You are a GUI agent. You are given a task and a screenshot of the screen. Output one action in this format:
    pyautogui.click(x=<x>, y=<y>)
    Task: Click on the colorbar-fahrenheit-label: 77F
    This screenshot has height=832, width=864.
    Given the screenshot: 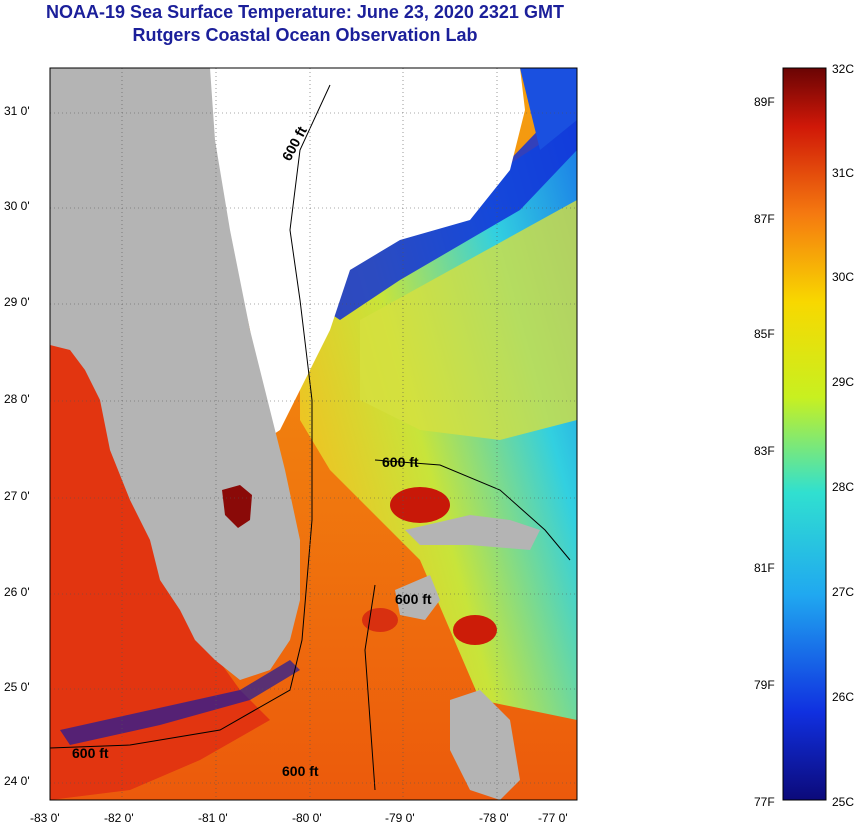 What is the action you would take?
    pyautogui.click(x=764, y=802)
    